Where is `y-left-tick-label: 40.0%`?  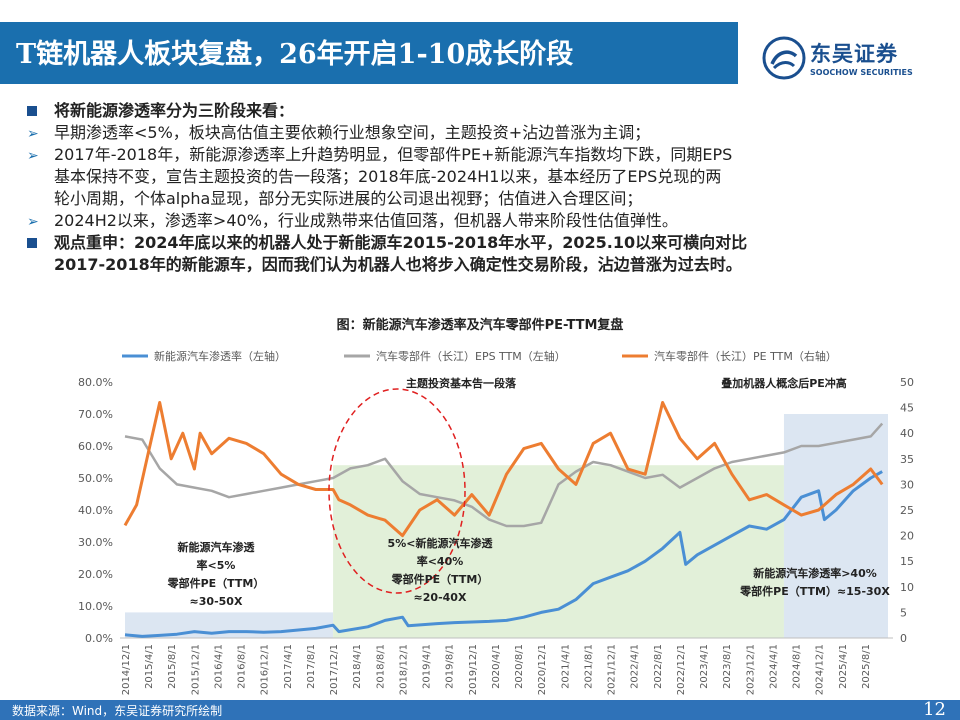 y-left-tick-label: 40.0% is located at coordinates (95, 510).